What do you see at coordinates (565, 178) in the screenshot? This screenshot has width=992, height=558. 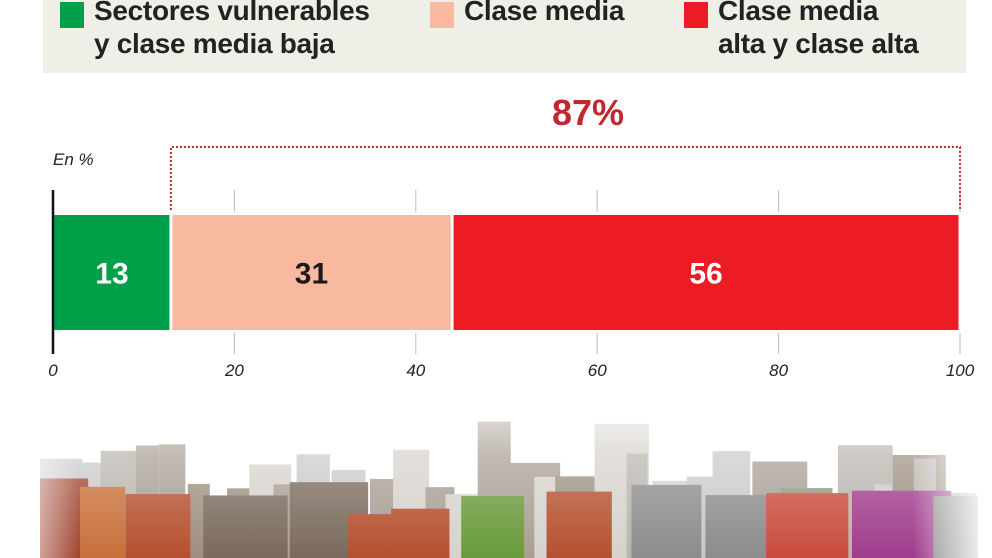 I see `annotation-bracket` at bounding box center [565, 178].